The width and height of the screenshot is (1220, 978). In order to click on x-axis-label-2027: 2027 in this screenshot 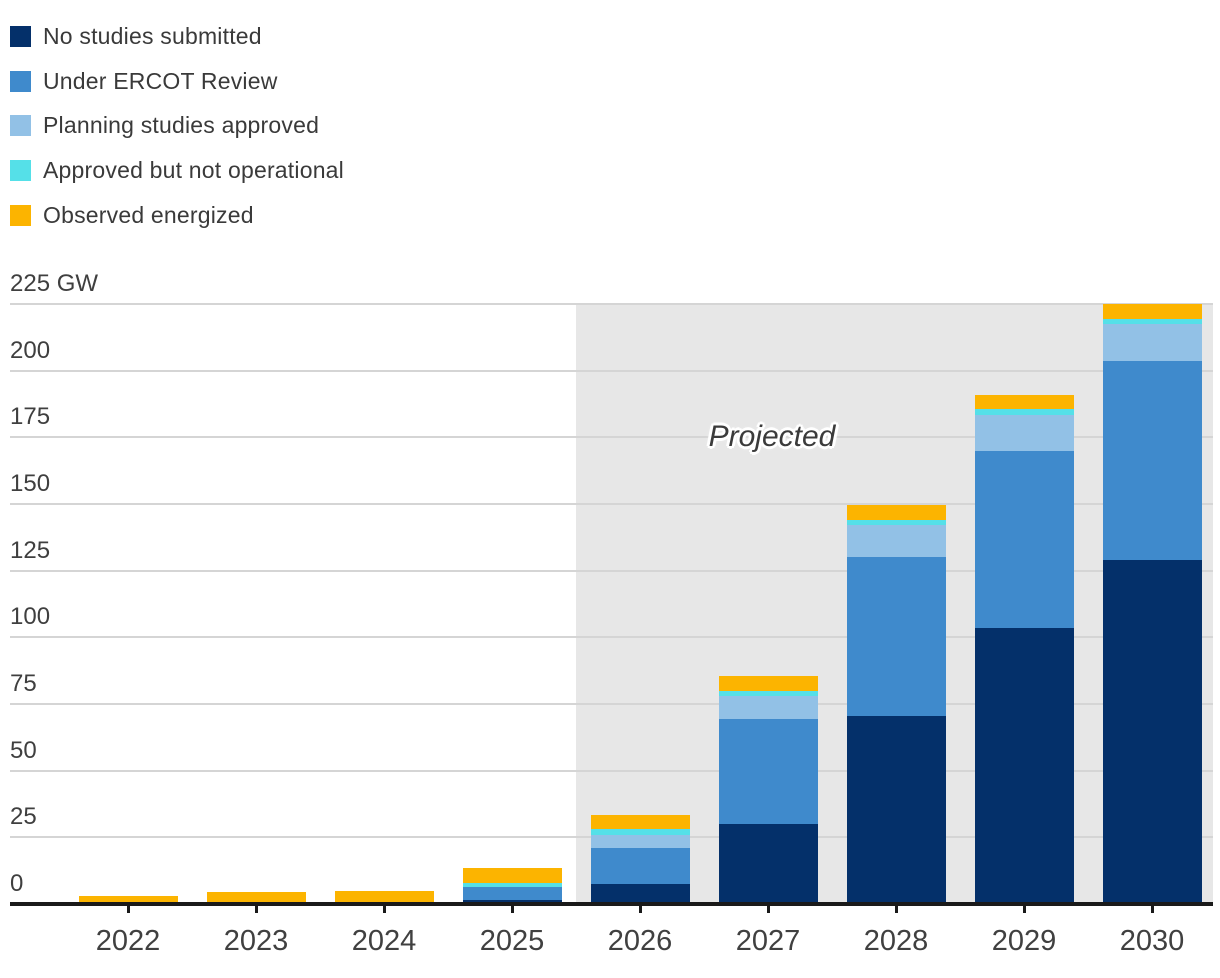, I will do `click(768, 941)`.